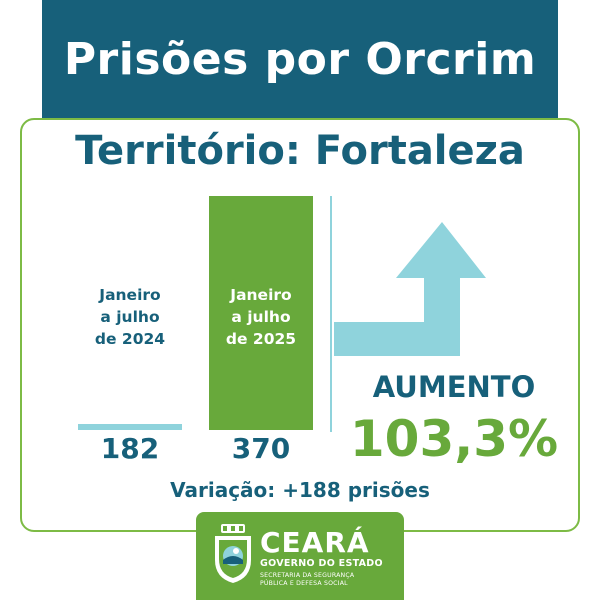 Image resolution: width=600 pixels, height=600 pixels. I want to click on state-crest-icon, so click(233, 553).